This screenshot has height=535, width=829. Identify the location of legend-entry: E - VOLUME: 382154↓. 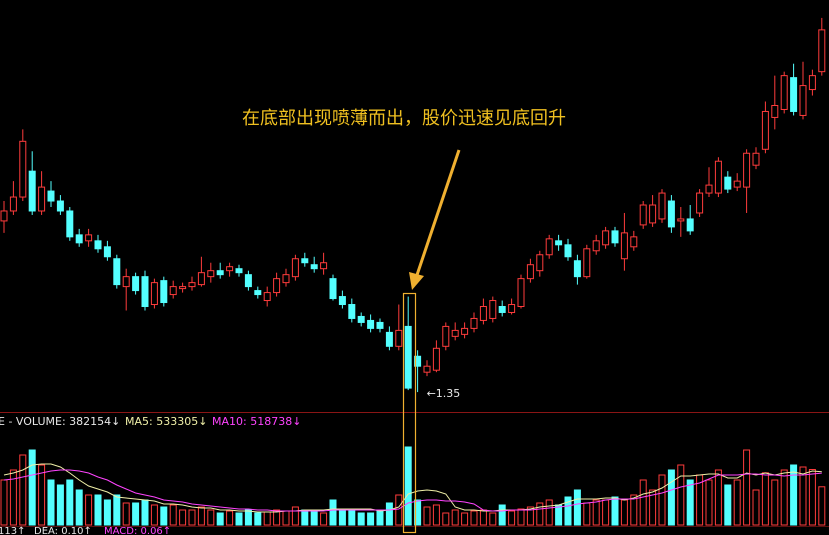
(60, 421).